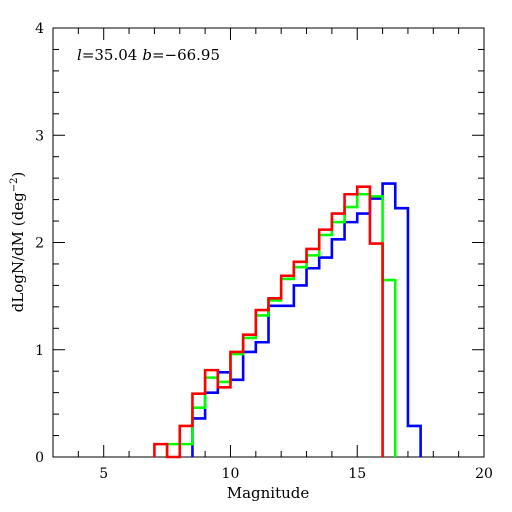  I want to click on y-axis-label: dLogN/dM (deg−2), so click(18, 242).